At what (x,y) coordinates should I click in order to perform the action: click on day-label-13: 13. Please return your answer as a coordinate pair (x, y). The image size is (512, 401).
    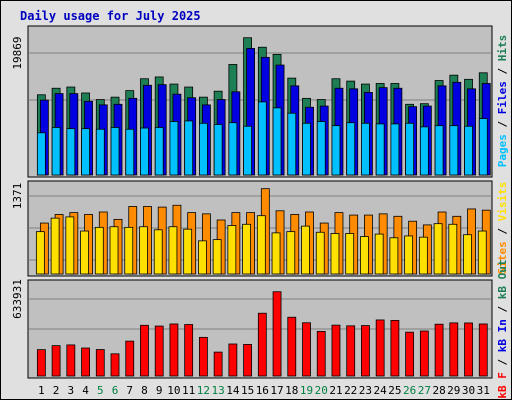
    Looking at the image, I should click on (218, 390).